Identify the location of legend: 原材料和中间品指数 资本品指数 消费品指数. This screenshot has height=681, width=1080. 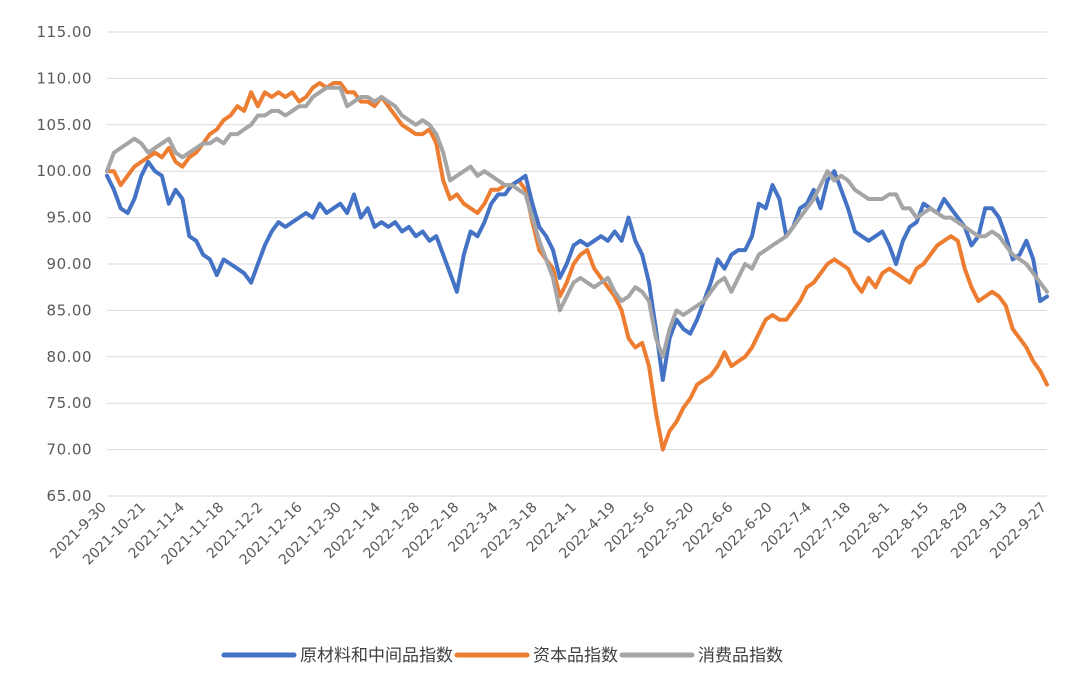
(502, 656).